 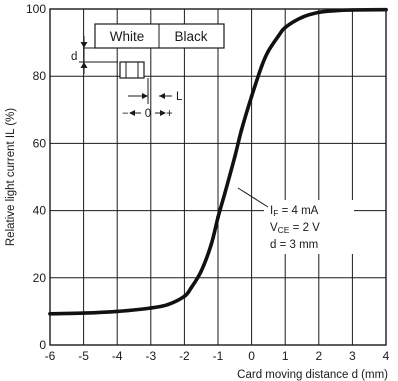 I want to click on plus-label: +, so click(x=169, y=114).